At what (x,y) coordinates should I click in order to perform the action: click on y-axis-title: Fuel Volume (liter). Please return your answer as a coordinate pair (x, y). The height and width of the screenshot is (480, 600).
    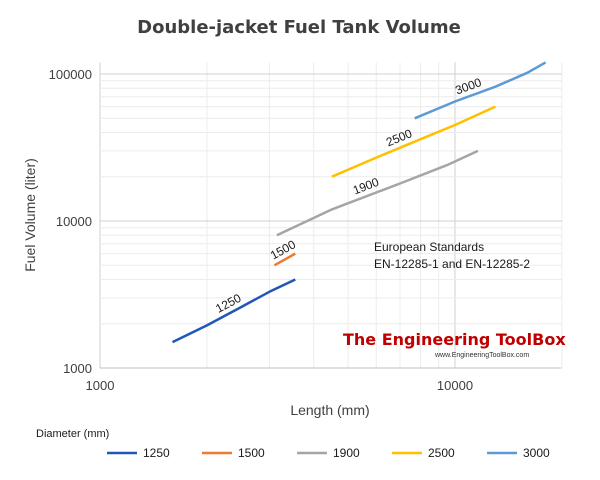
    Looking at the image, I should click on (30, 215).